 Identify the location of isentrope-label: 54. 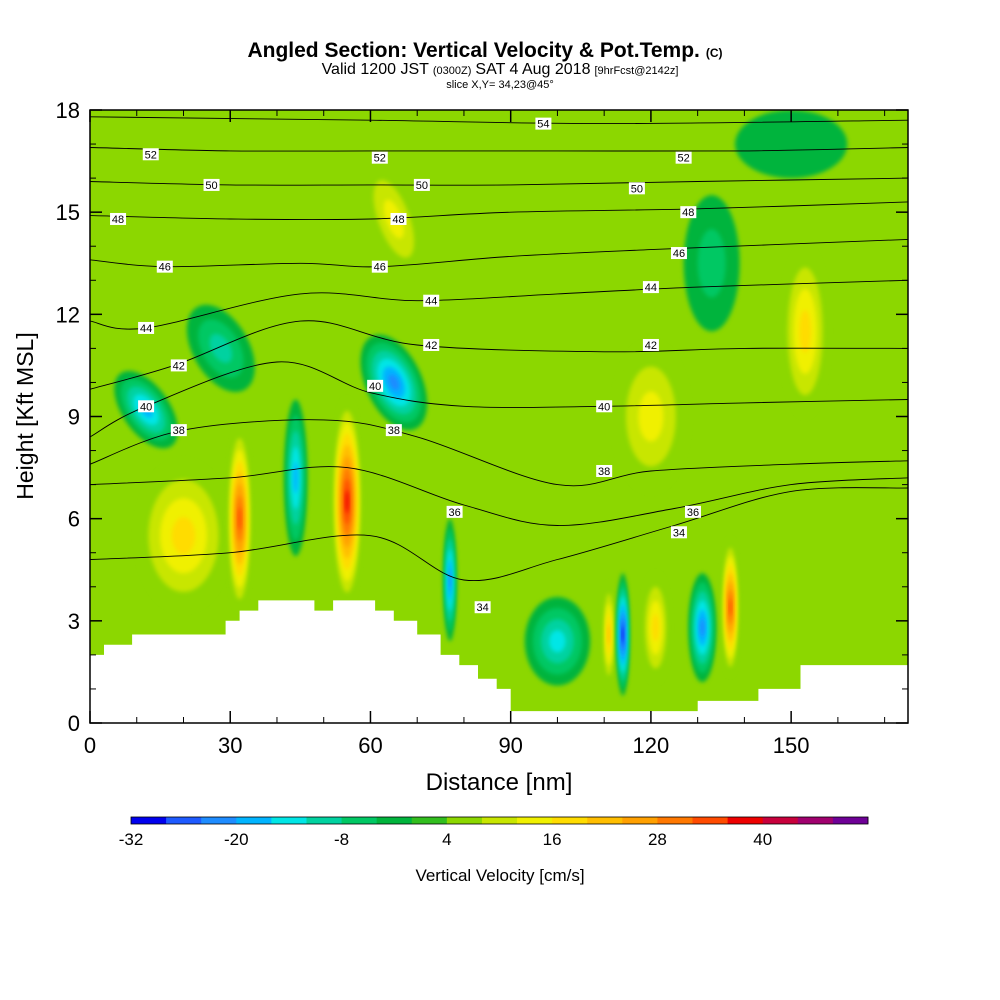
(543, 124).